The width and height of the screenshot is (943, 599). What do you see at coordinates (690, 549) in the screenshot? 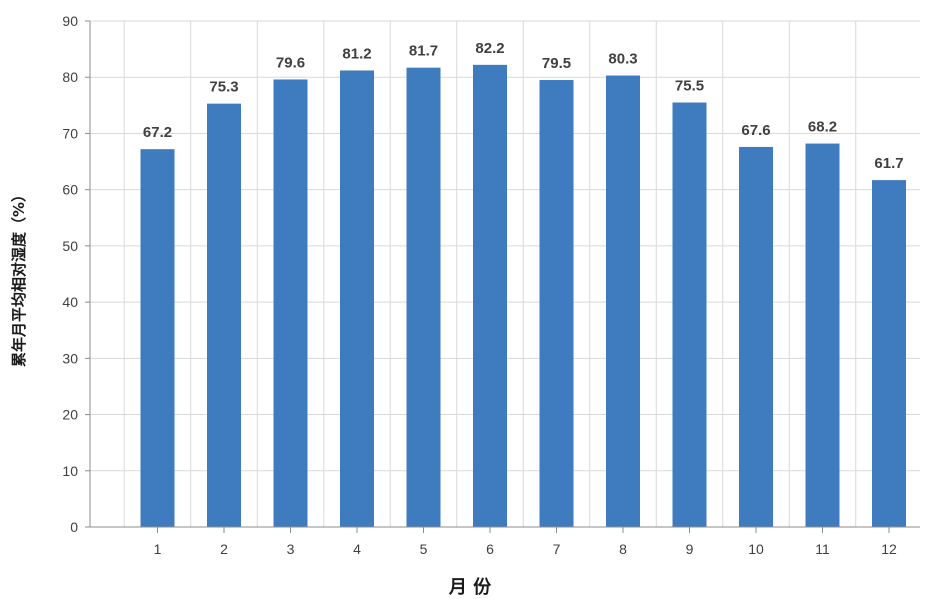
I see `x-tick-label-9: 9` at bounding box center [690, 549].